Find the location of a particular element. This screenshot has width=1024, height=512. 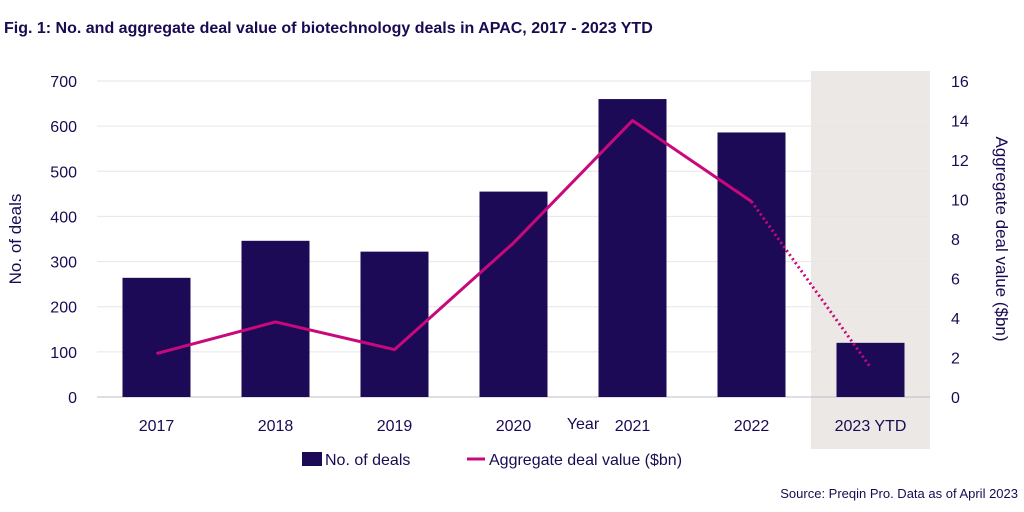

x-tick-label: 2023 YTD is located at coordinates (871, 426).